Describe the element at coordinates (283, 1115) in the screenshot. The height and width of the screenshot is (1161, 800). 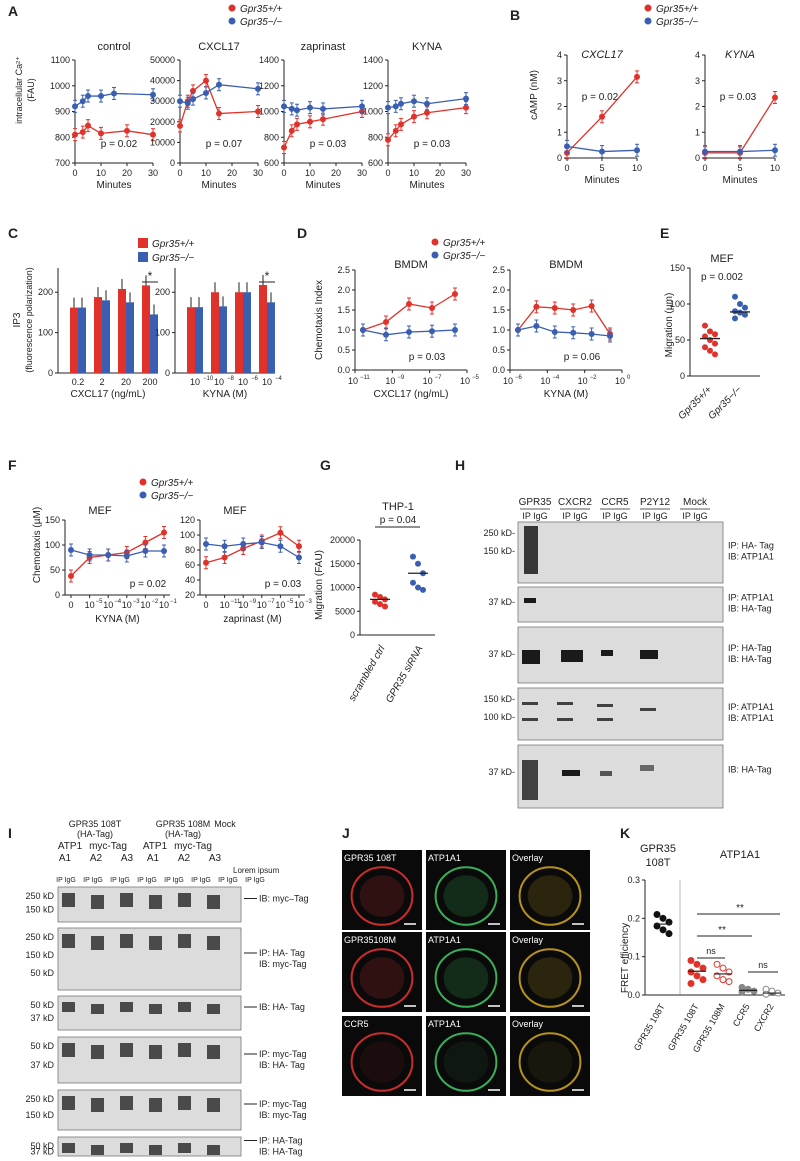
I see `blot-label: IB: myc-Tag` at that location.